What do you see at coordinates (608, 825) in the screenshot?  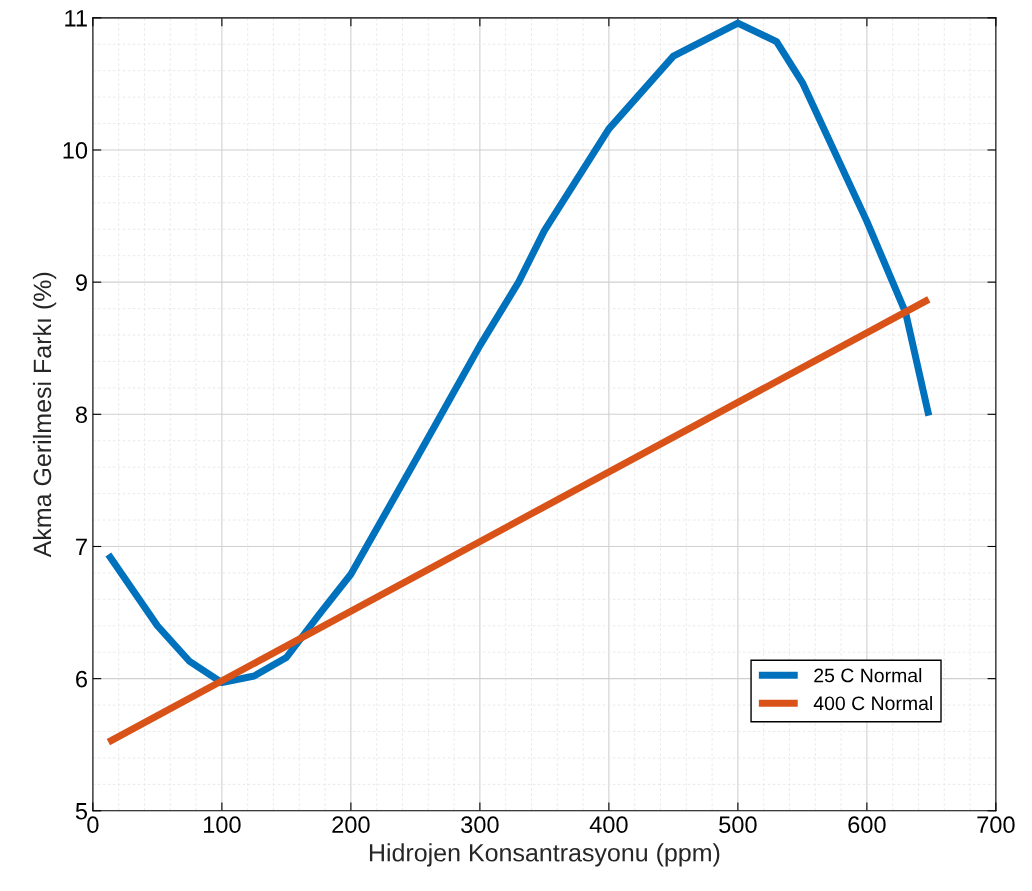 I see `x-tick-label: 400` at bounding box center [608, 825].